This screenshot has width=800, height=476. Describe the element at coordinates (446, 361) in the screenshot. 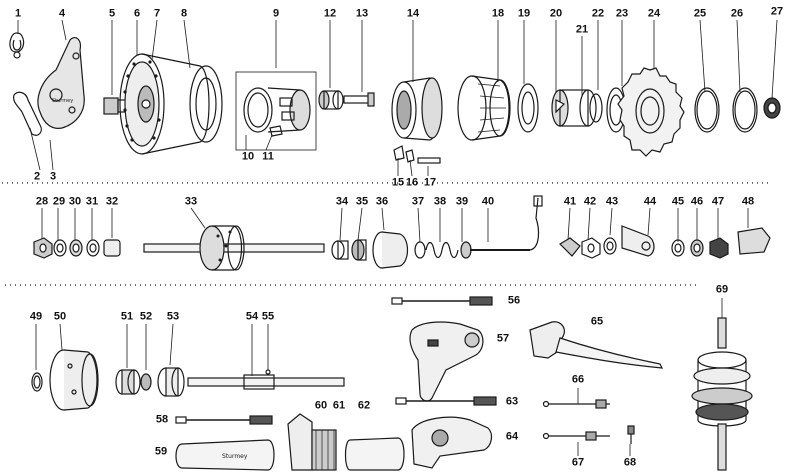

I see `part-57-trigger` at that location.